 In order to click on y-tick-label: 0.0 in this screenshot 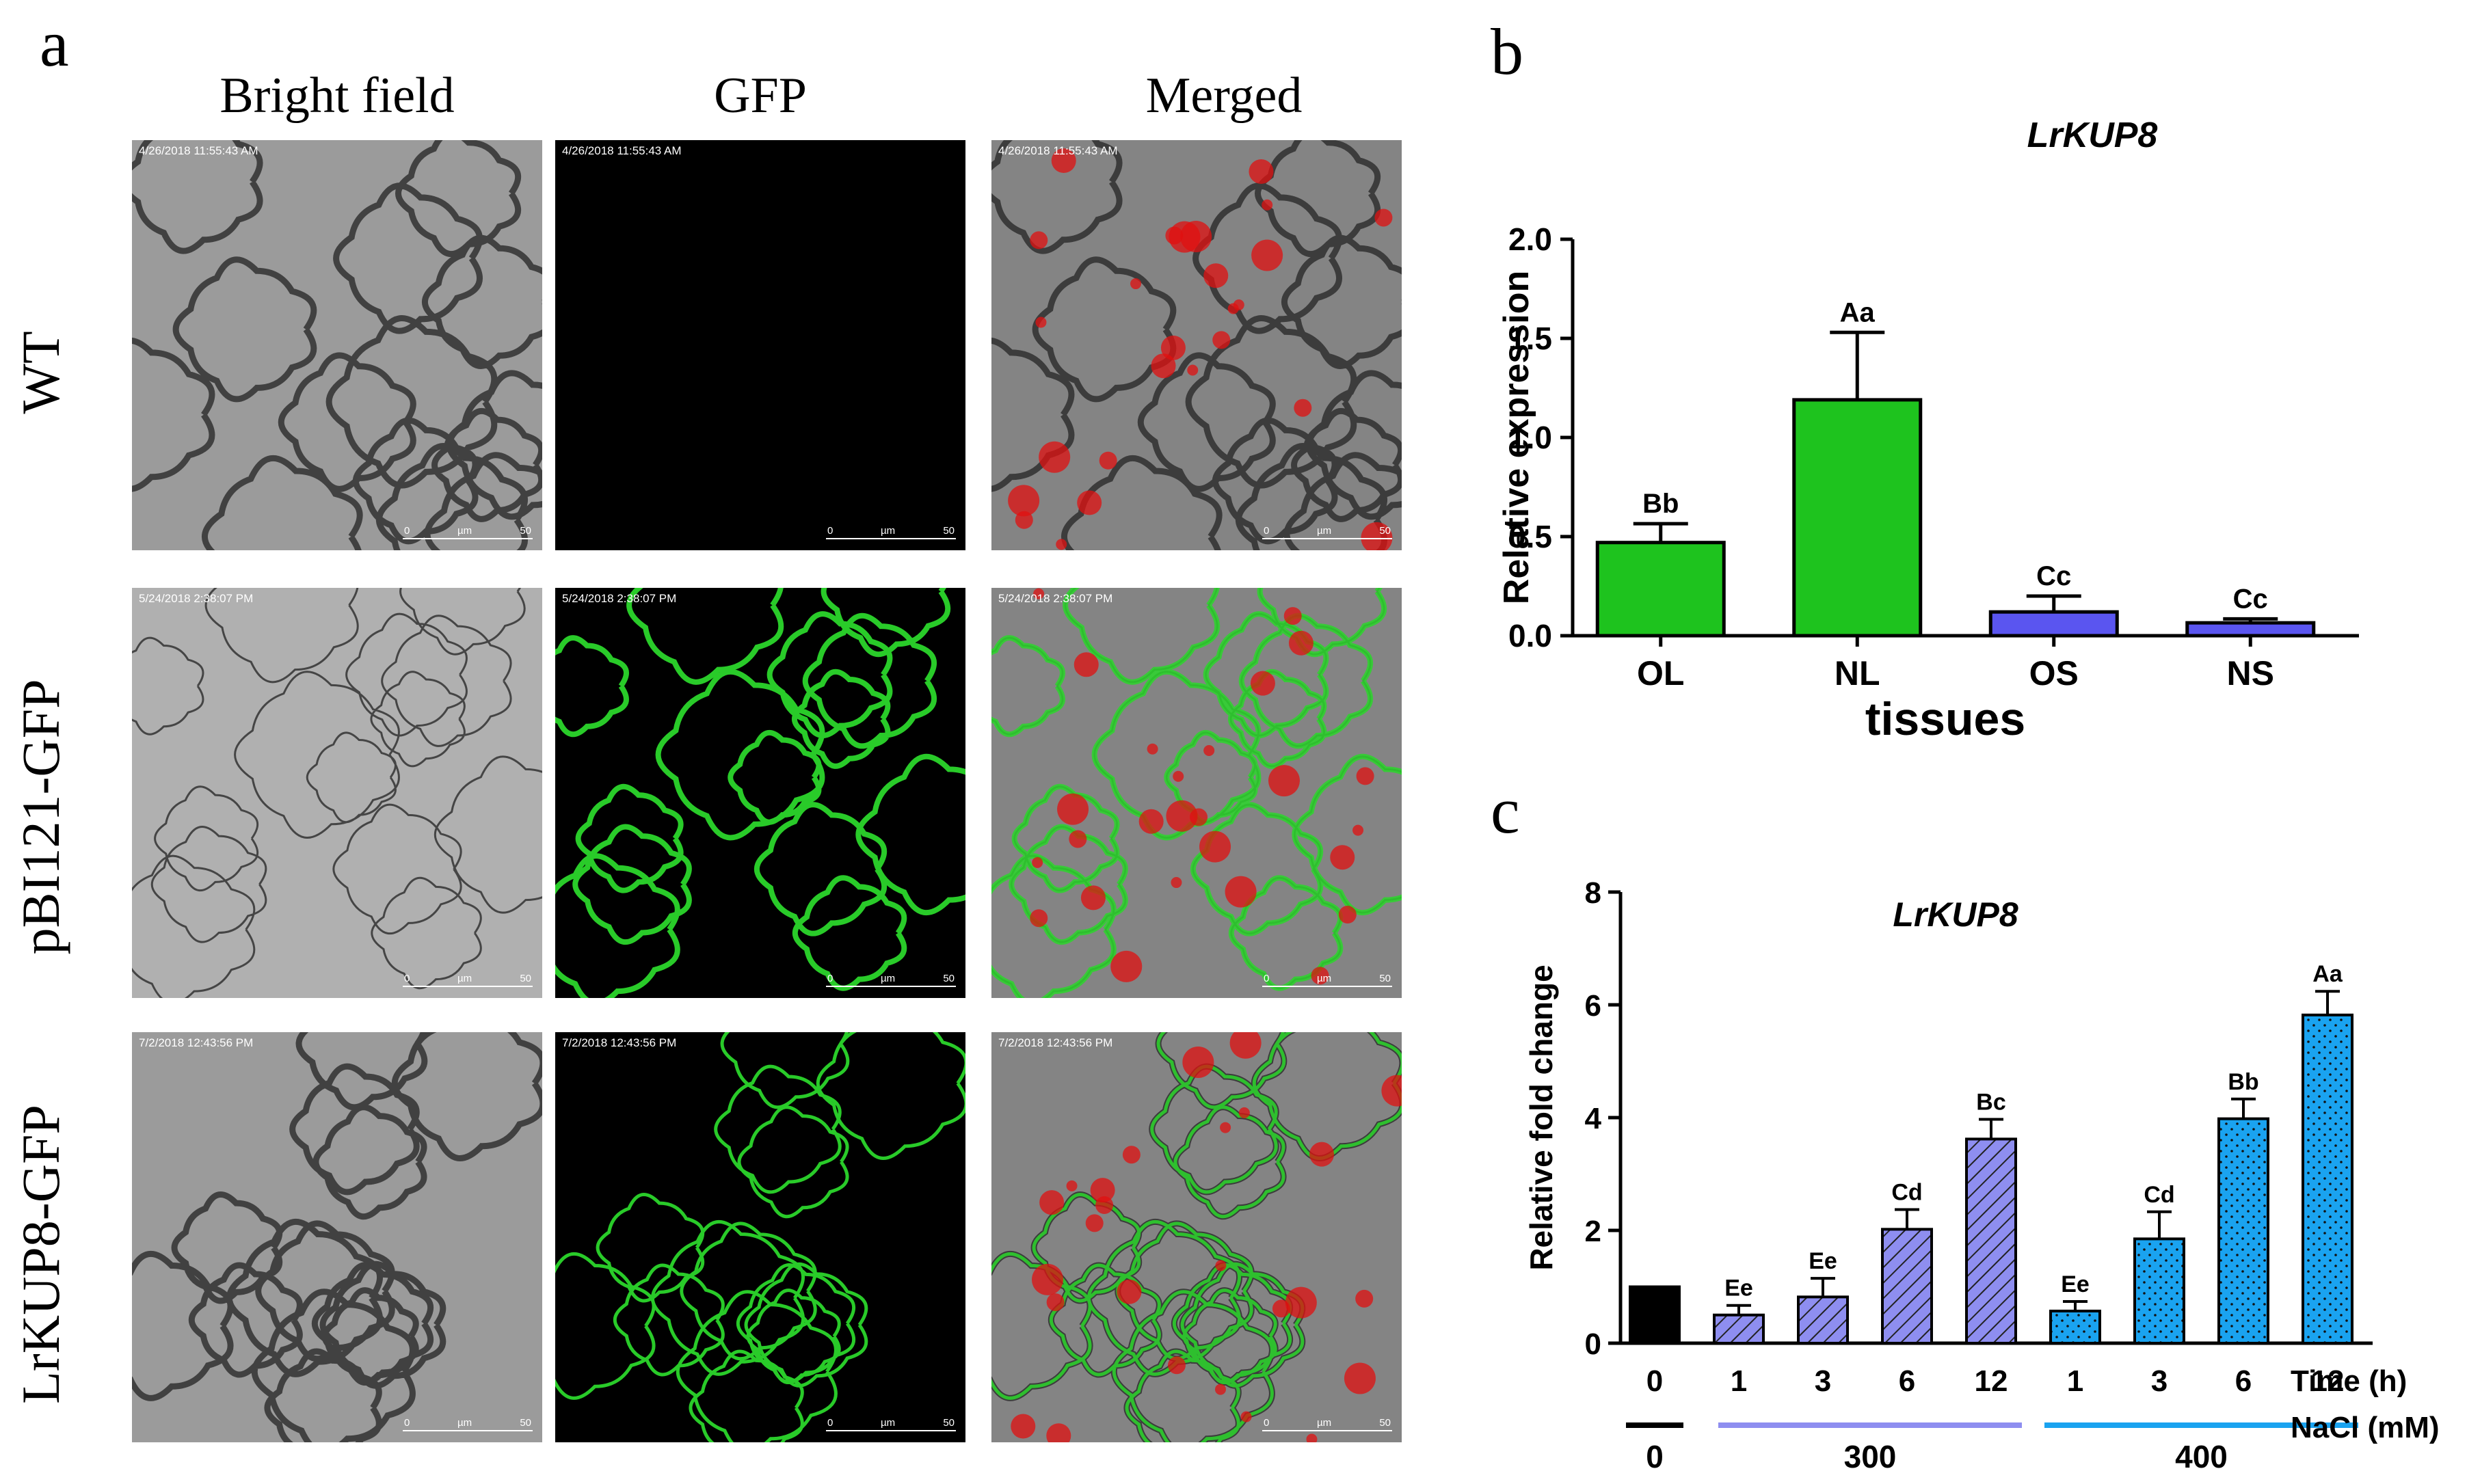, I will do `click(1530, 636)`.